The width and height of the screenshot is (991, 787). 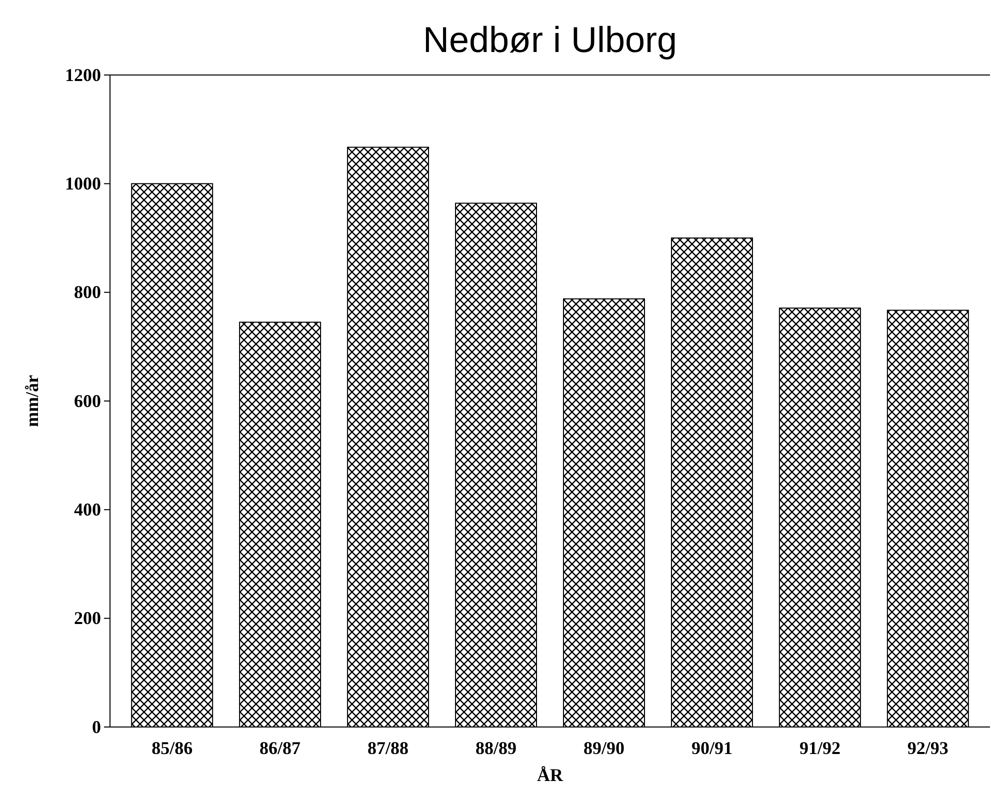 What do you see at coordinates (819, 748) in the screenshot?
I see `x-tick-label: 91/92` at bounding box center [819, 748].